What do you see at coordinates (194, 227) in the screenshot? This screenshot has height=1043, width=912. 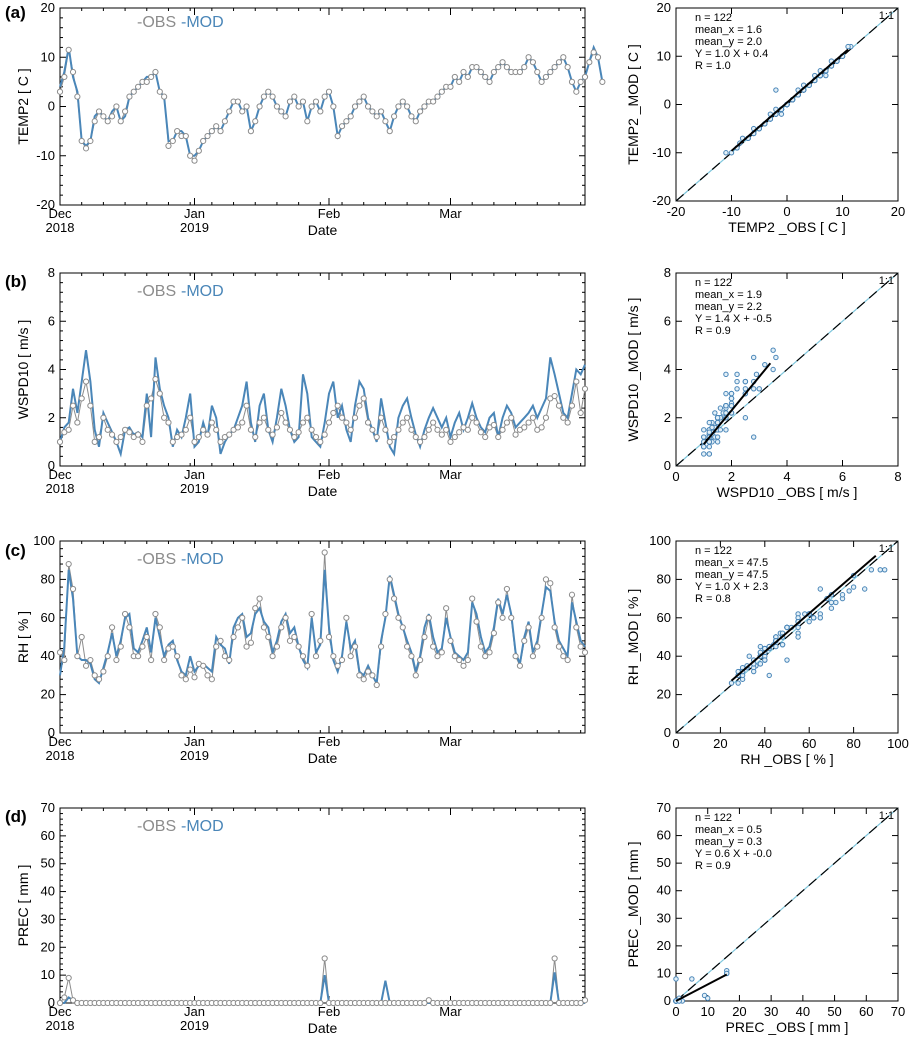 I see `x-tick-year-label: 2019` at bounding box center [194, 227].